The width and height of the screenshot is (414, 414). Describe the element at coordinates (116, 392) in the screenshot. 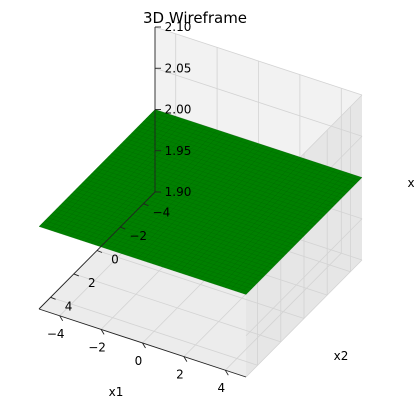

I see `x-axis-label: x1` at that location.